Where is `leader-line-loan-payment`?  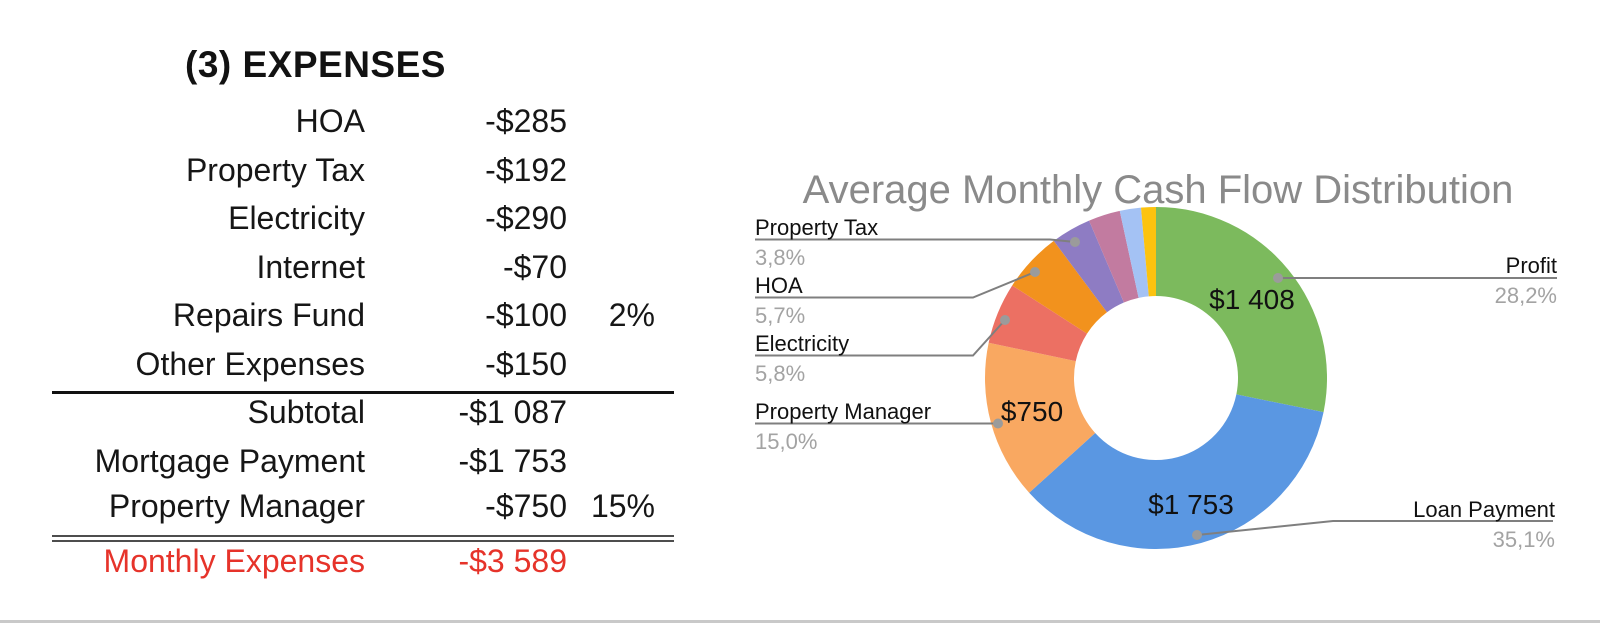
leader-line-loan-payment is located at coordinates (1374, 528).